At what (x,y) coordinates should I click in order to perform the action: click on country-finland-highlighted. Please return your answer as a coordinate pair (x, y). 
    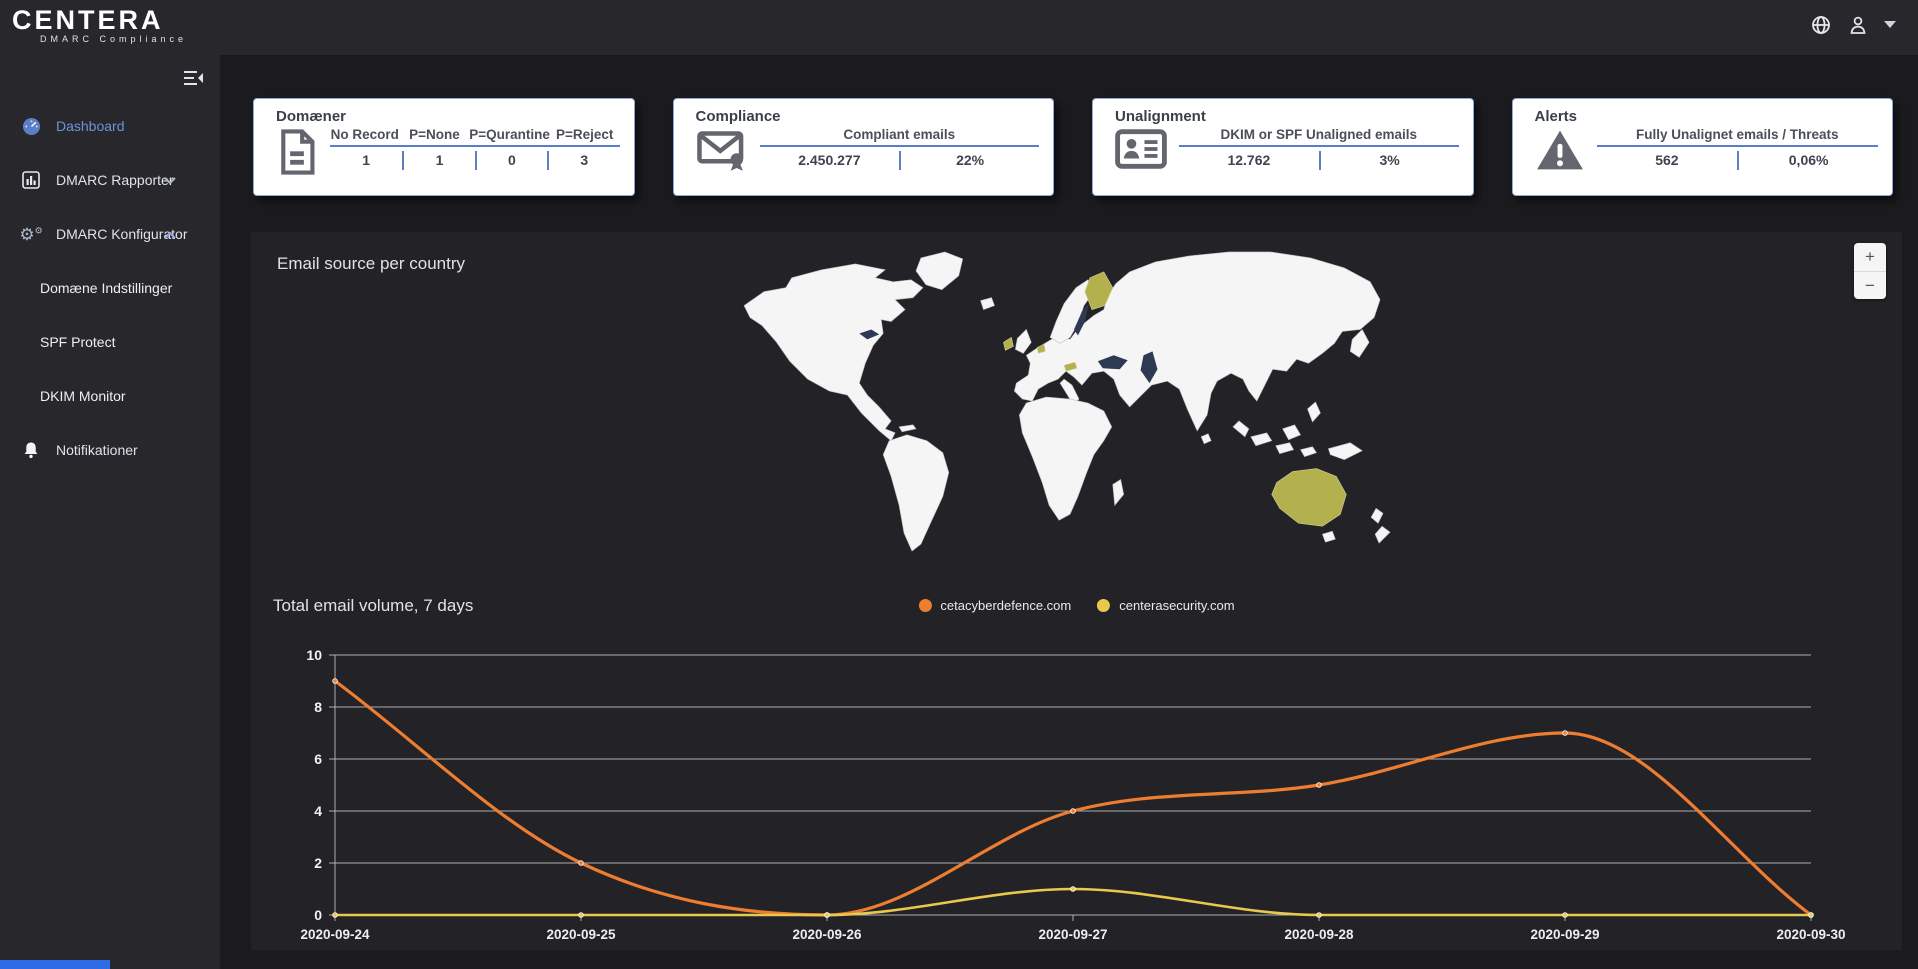
    Looking at the image, I should click on (1099, 290).